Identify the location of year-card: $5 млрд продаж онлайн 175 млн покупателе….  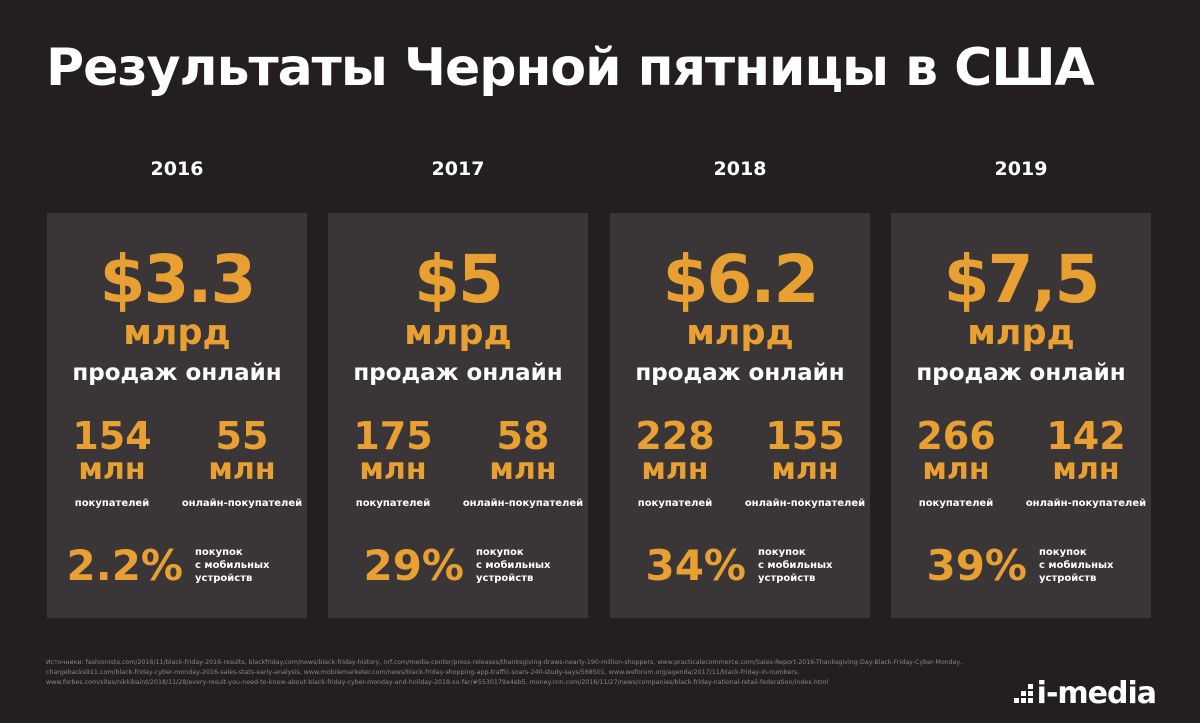
(458, 415).